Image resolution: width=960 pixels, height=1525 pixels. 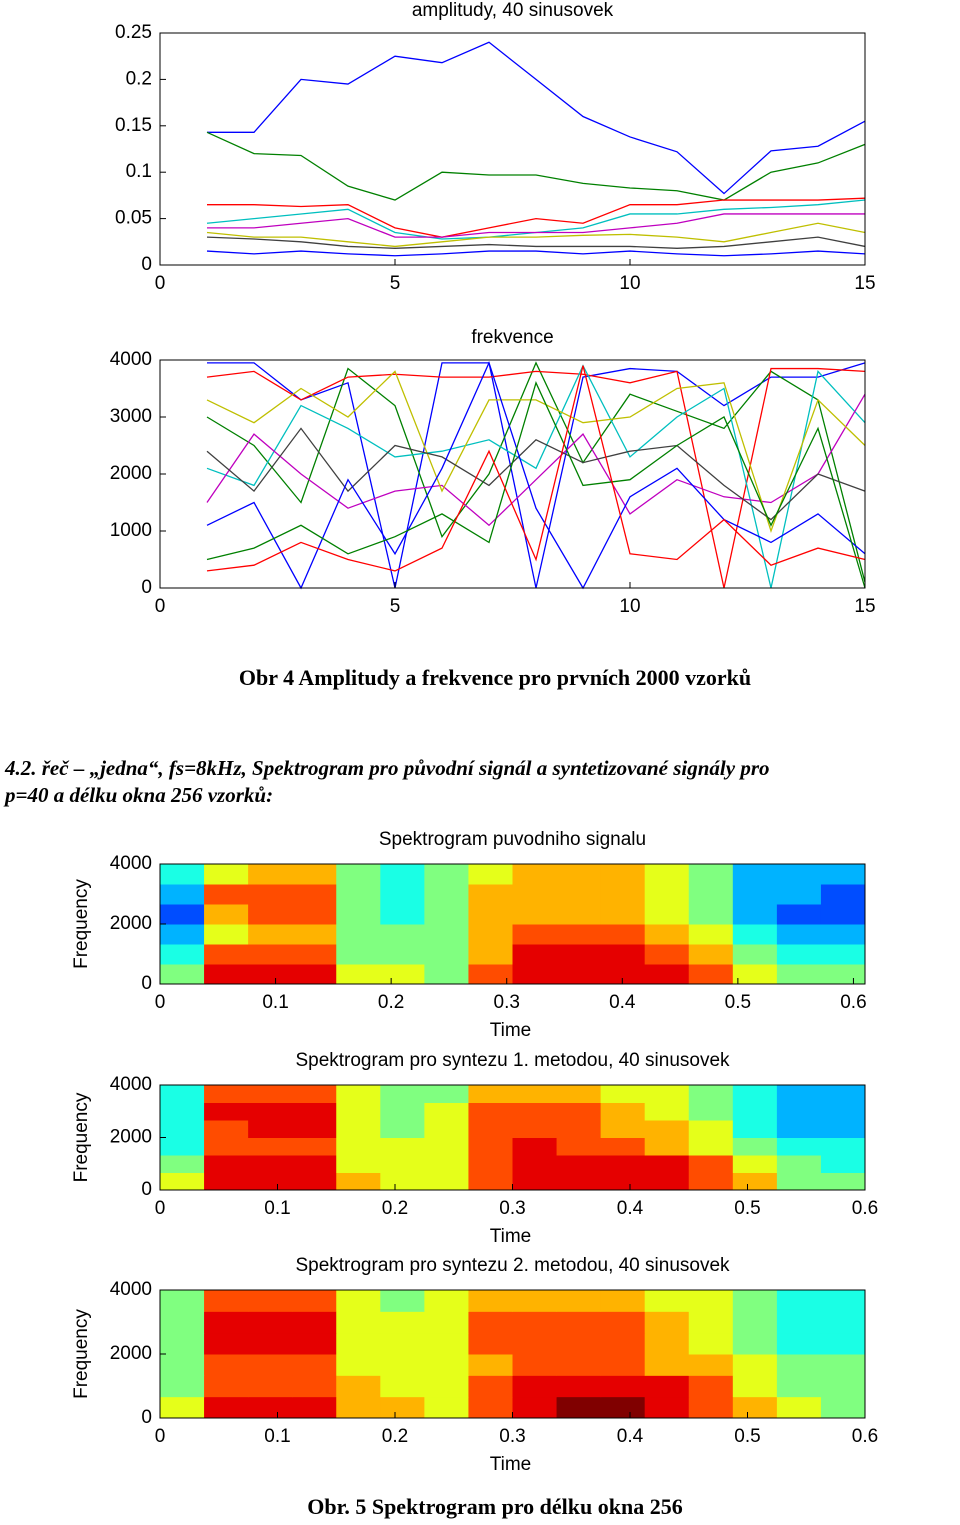 I want to click on x-tick-label: 0.2, so click(x=395, y=1436).